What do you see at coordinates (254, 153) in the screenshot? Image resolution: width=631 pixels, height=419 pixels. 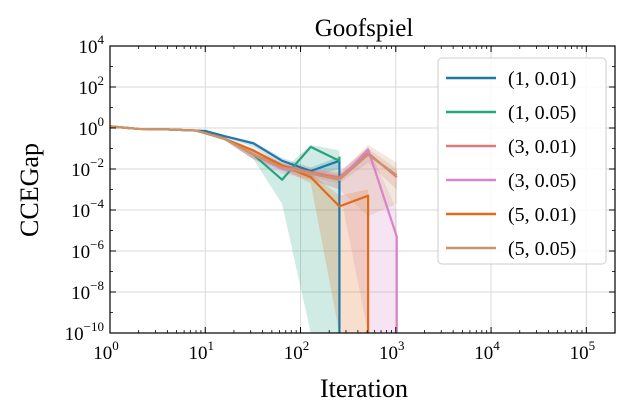 I see `series-6-line` at bounding box center [254, 153].